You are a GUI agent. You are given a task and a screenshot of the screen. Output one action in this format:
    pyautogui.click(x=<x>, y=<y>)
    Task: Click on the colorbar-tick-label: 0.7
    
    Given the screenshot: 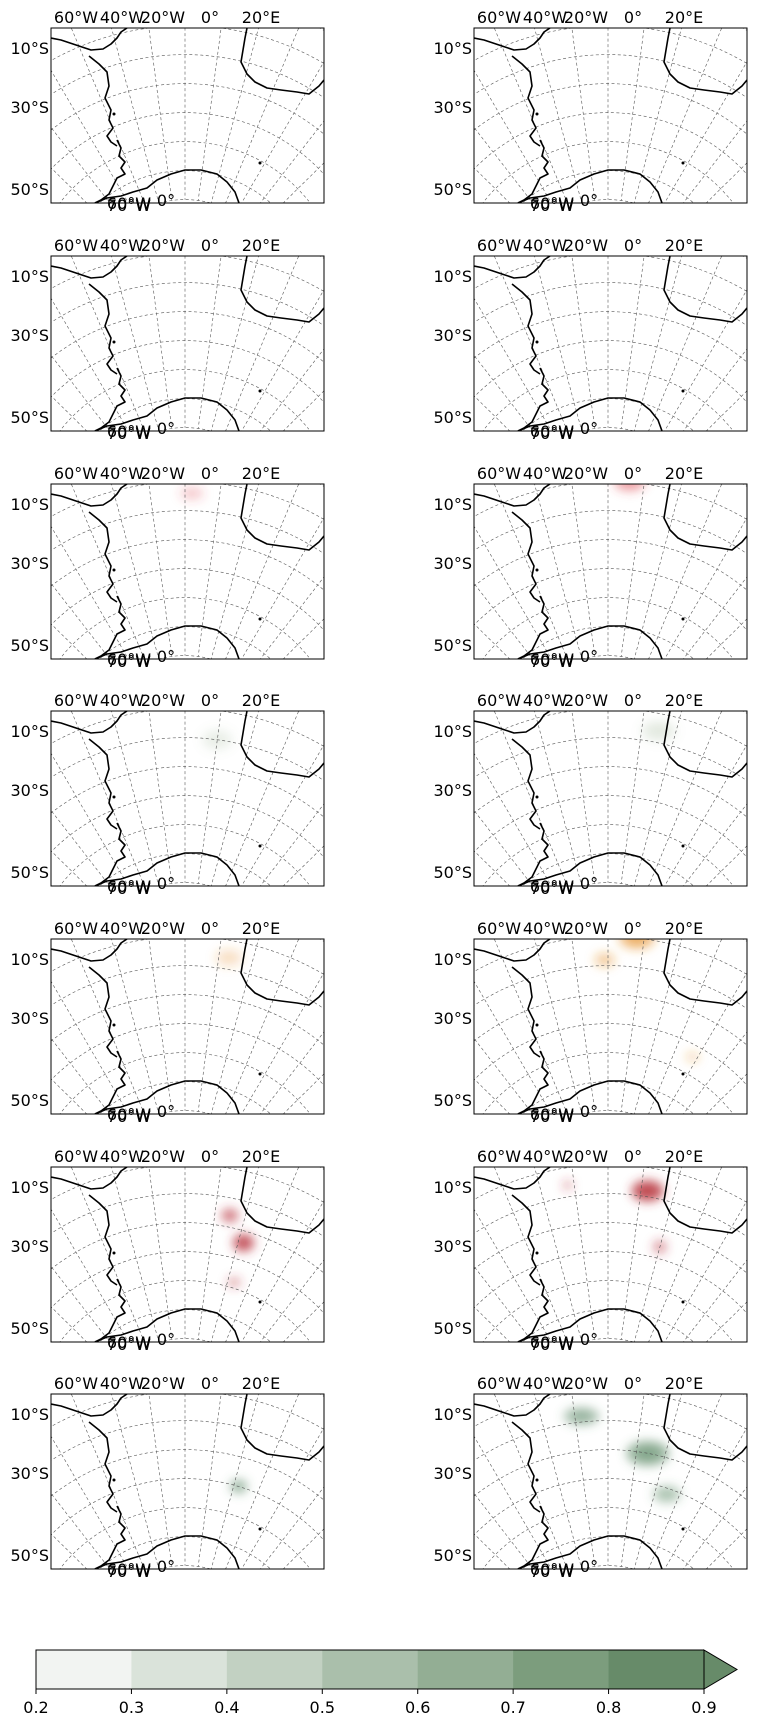 What is the action you would take?
    pyautogui.click(x=512, y=1707)
    